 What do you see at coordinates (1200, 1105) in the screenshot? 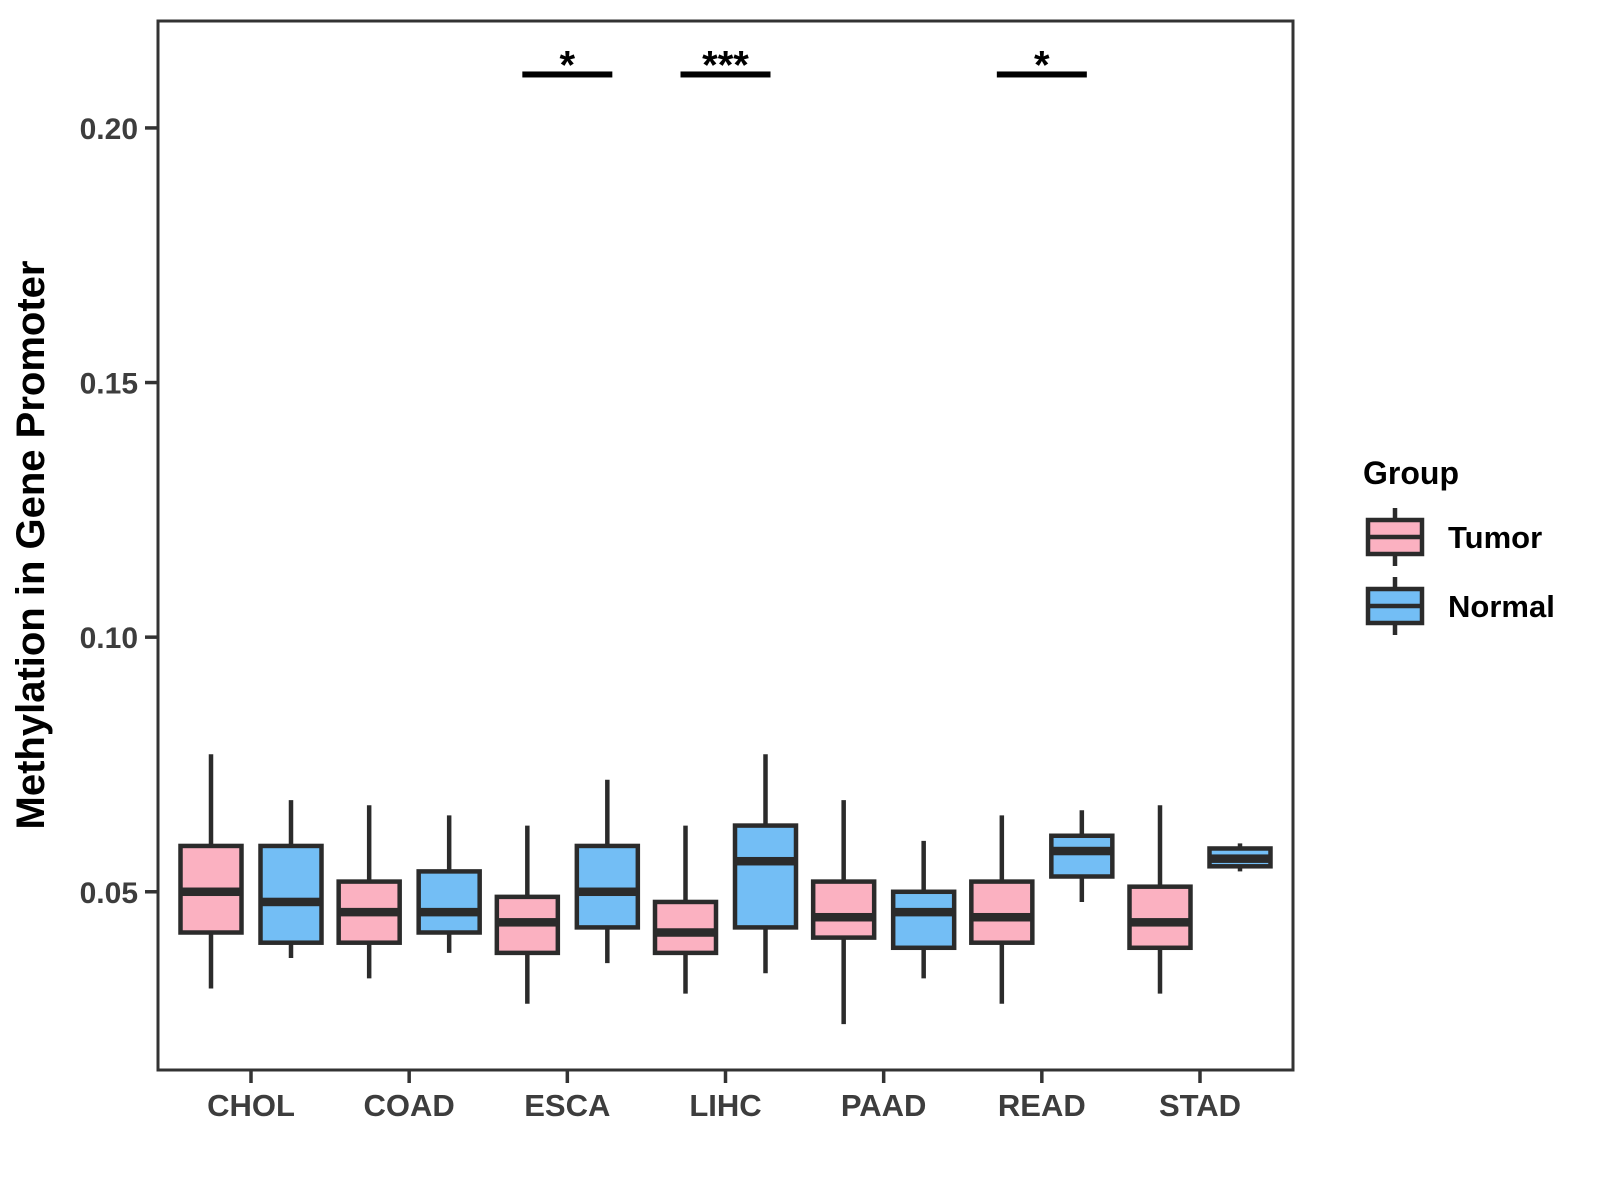
I see `category-label-STAD: STAD` at bounding box center [1200, 1105].